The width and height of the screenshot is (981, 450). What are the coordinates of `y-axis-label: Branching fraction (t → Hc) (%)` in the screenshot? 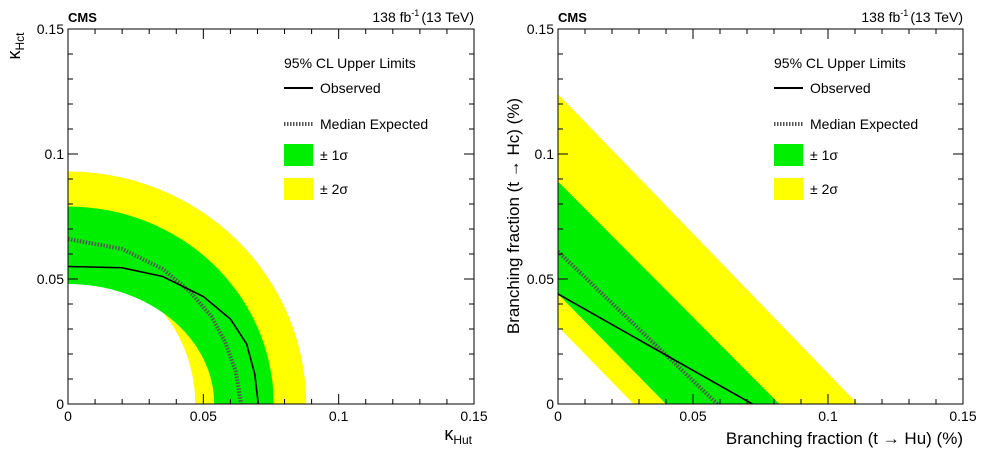 It's located at (513, 216).